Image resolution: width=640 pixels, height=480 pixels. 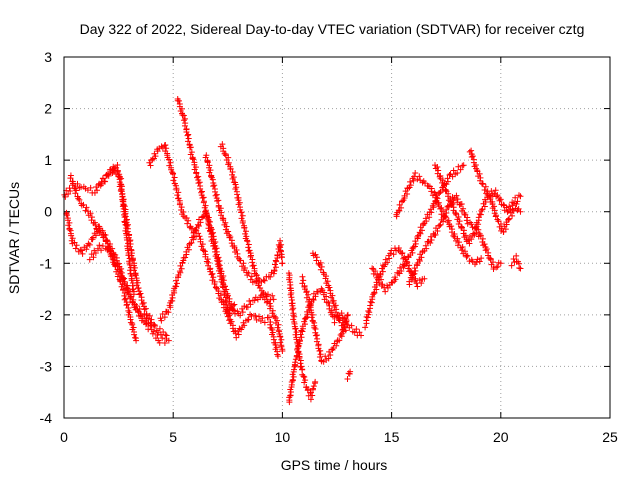 I want to click on y-tick-label: 3, so click(x=48, y=57).